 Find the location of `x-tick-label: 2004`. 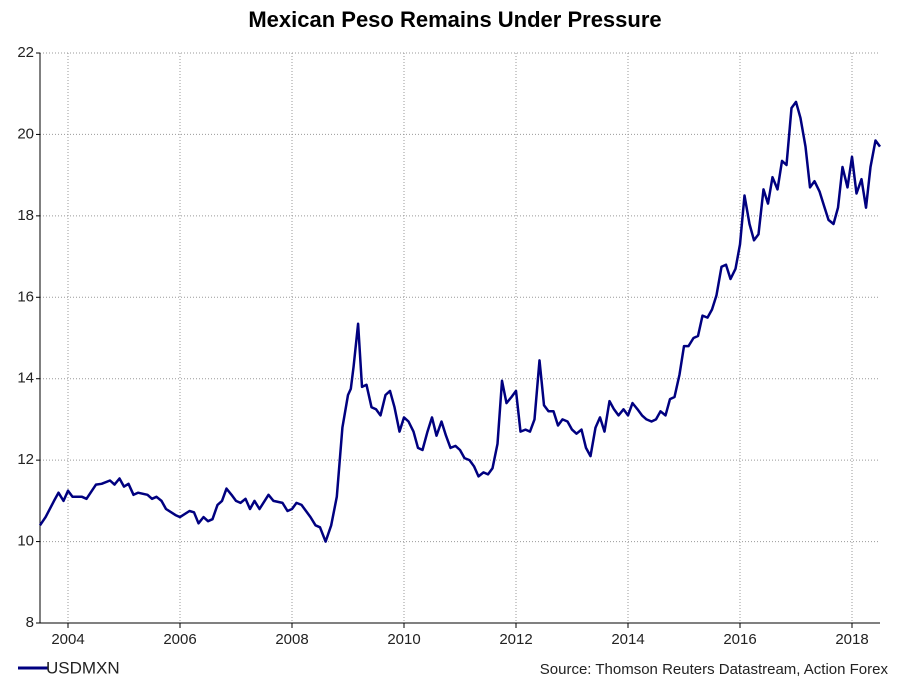

x-tick-label: 2004 is located at coordinates (67, 639).